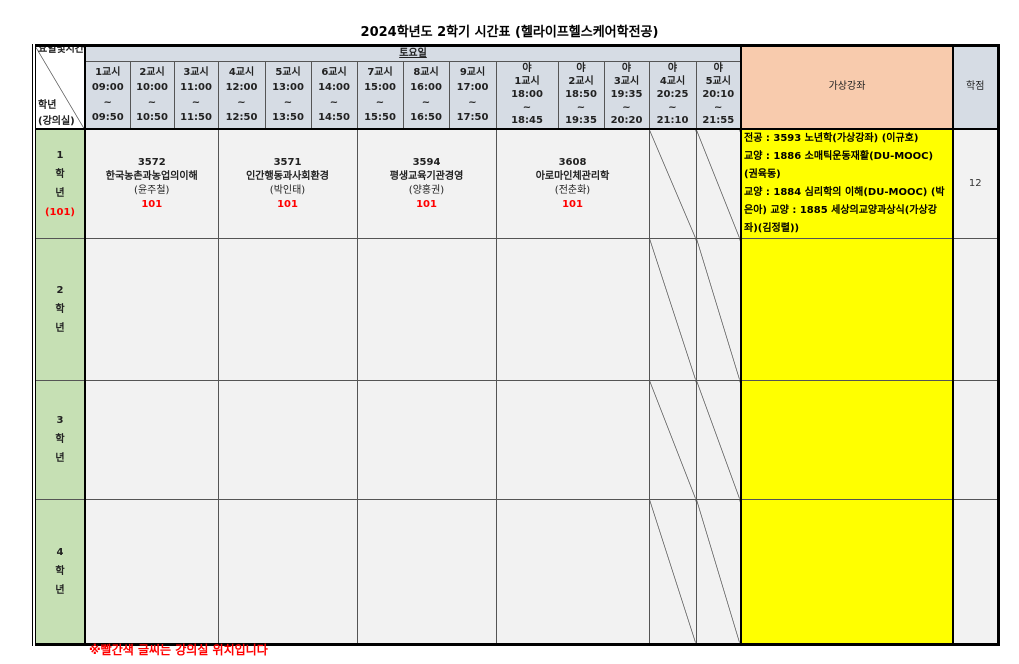 The height and width of the screenshot is (664, 1019). I want to click on grade-1: 1 학 년 (101), so click(59, 183).